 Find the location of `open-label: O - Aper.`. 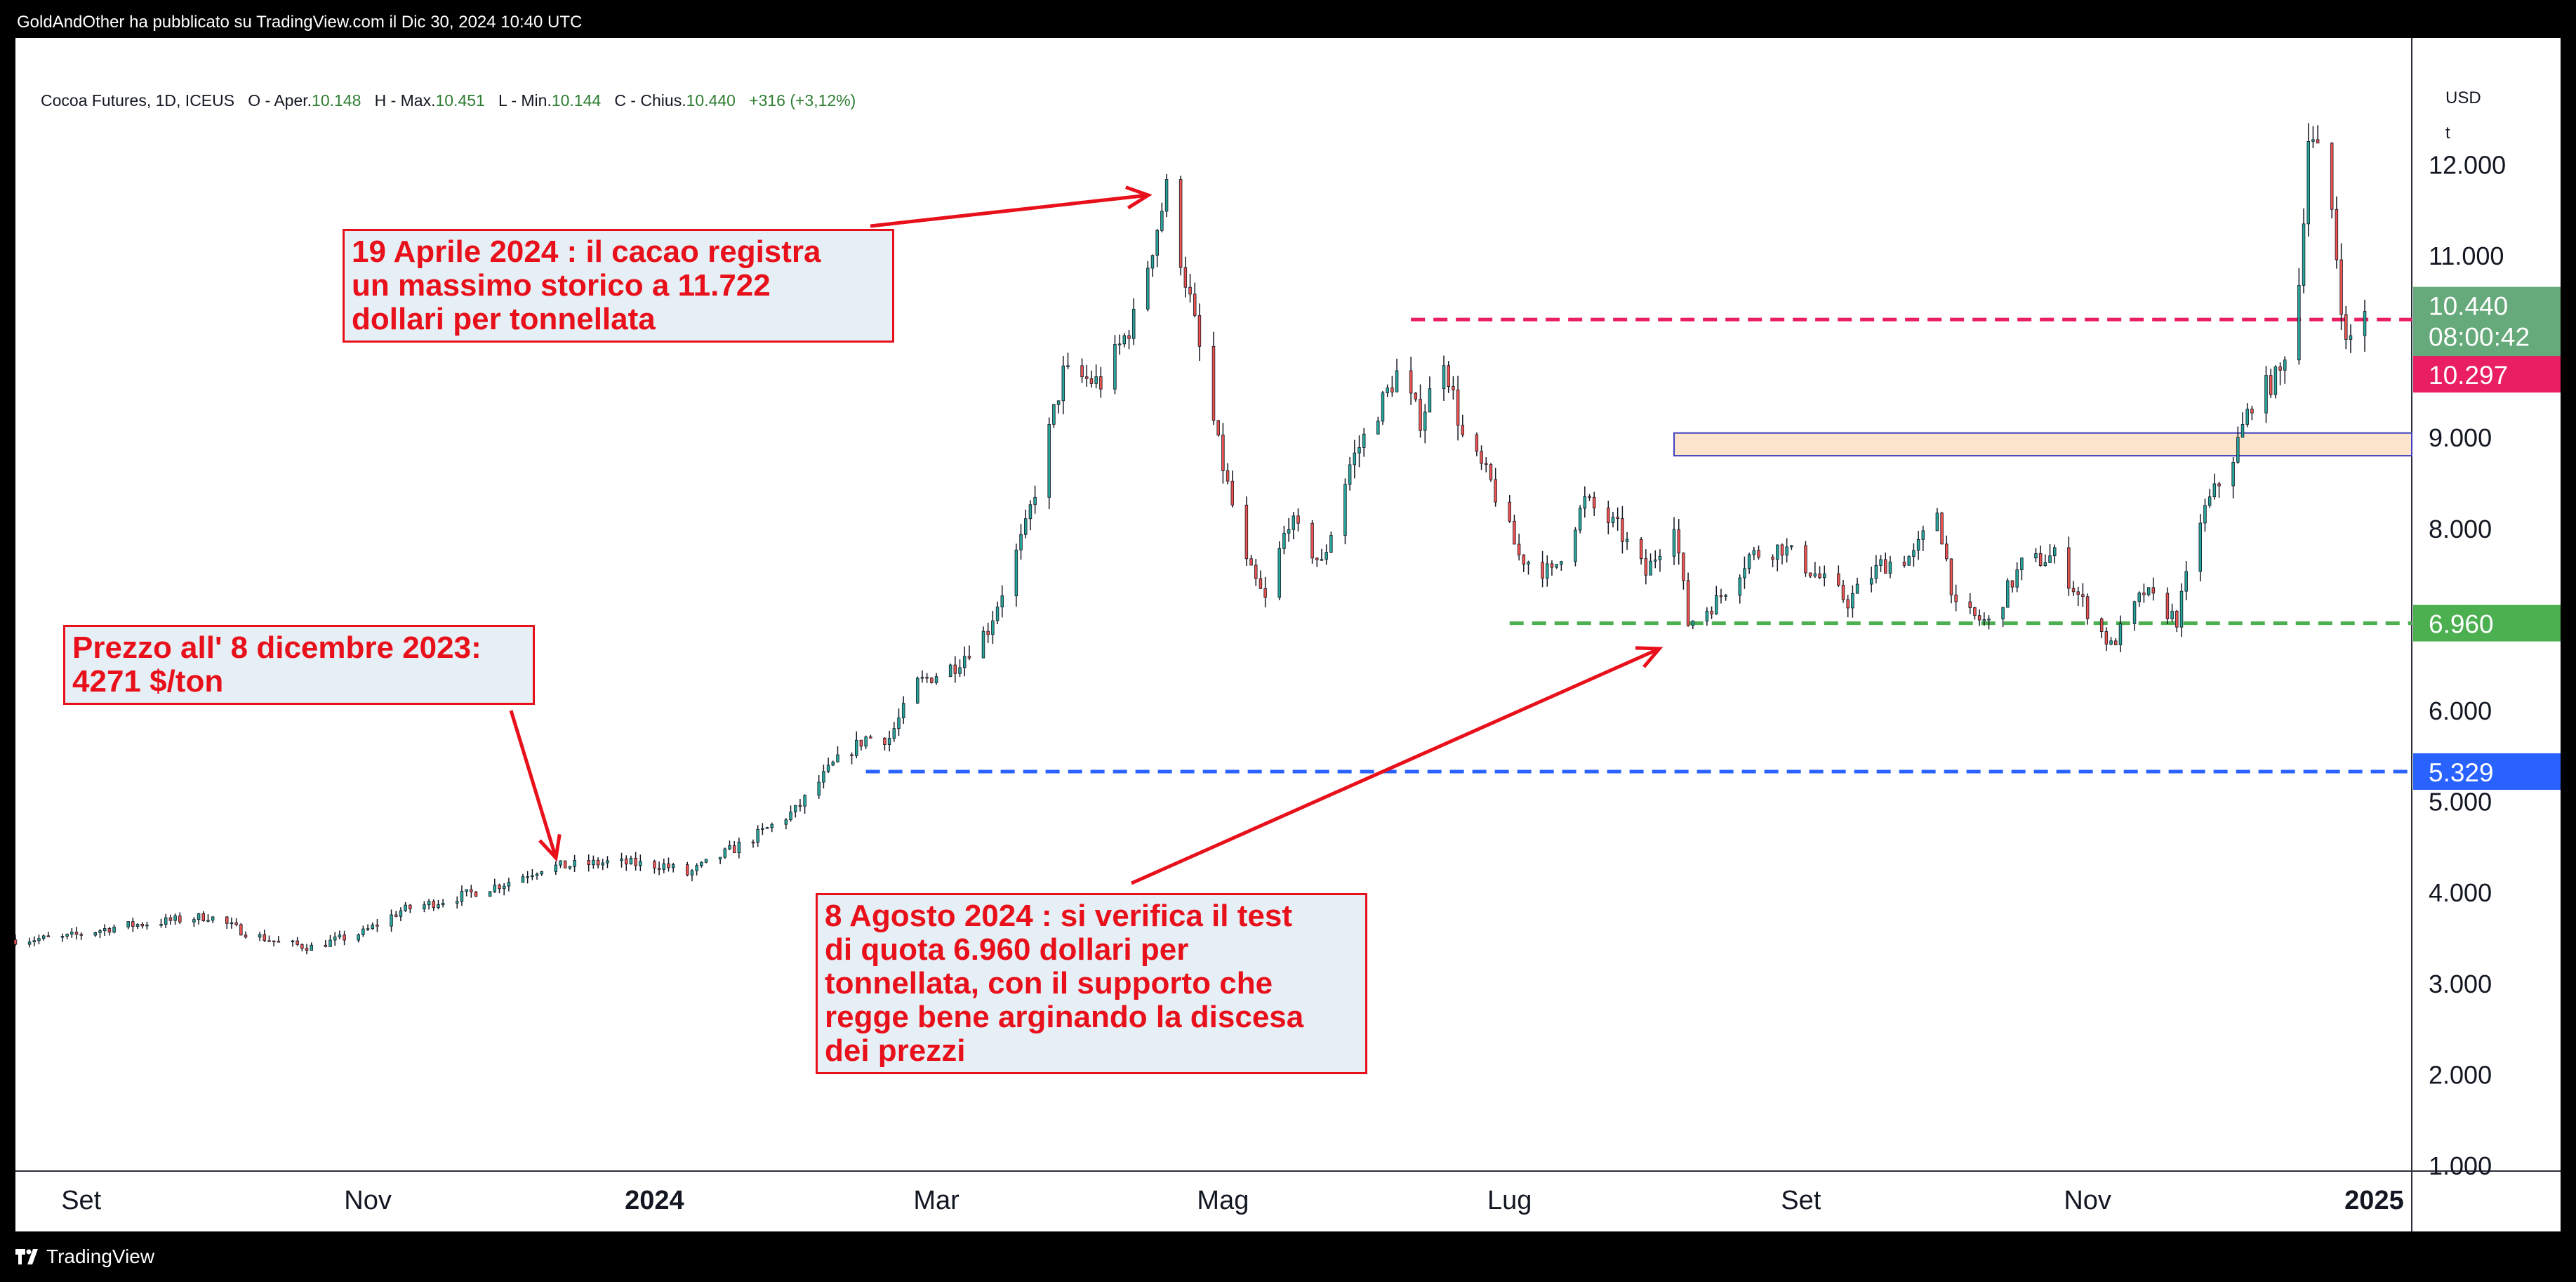

open-label: O - Aper. is located at coordinates (280, 100).